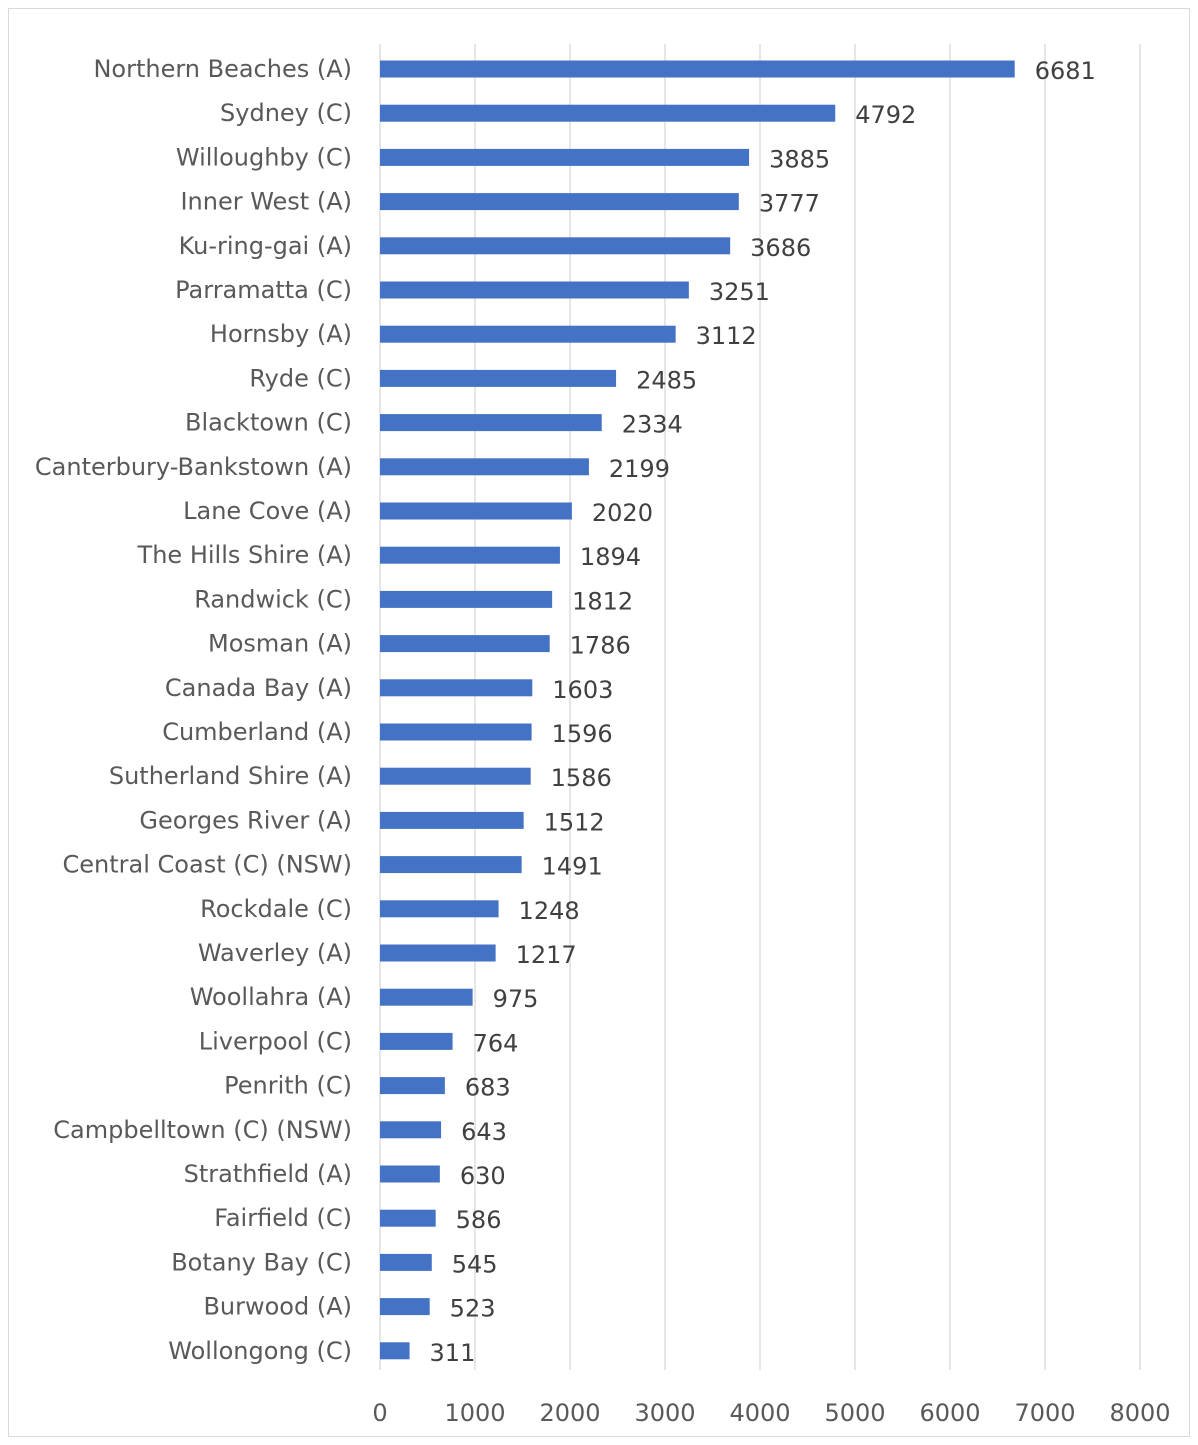 This screenshot has height=1445, width=1198. What do you see at coordinates (666, 380) in the screenshot?
I see `data-label: 2485` at bounding box center [666, 380].